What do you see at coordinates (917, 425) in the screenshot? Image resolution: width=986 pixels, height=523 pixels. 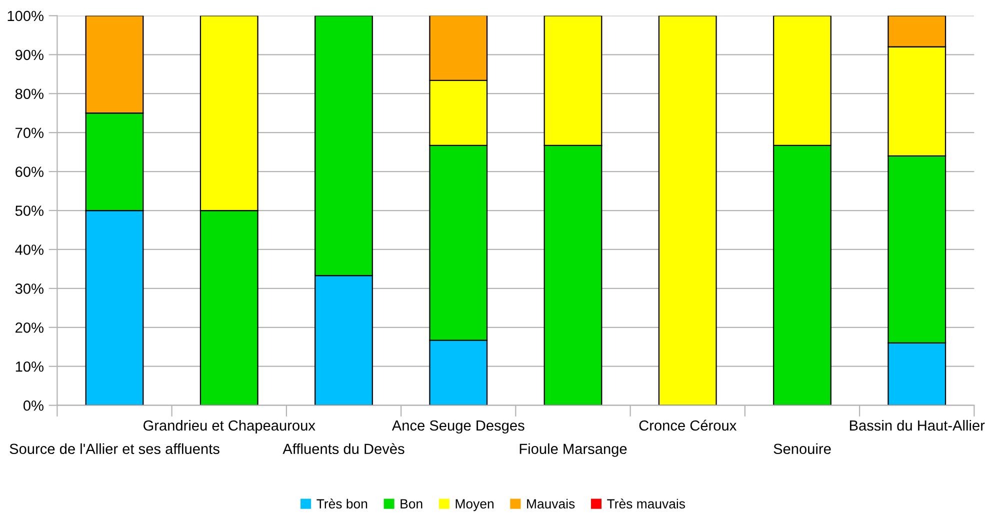 I see `x-tick-label: Bassin du Haut-Allier` at bounding box center [917, 425].